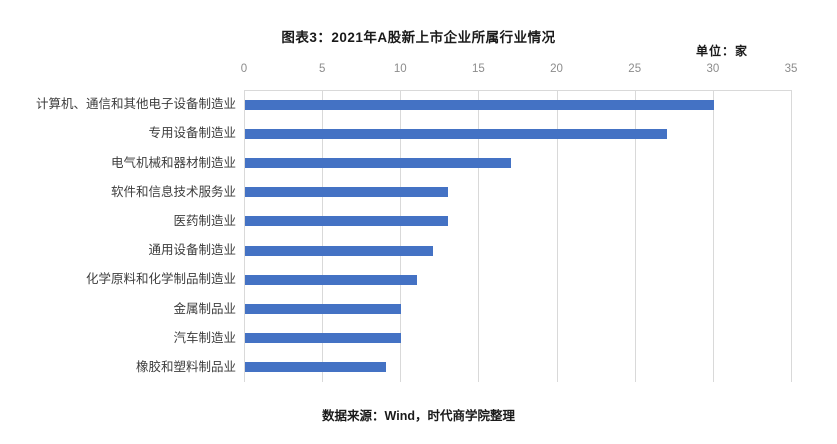 This screenshot has height=444, width=837. I want to click on x-tick-label: 35, so click(791, 69).